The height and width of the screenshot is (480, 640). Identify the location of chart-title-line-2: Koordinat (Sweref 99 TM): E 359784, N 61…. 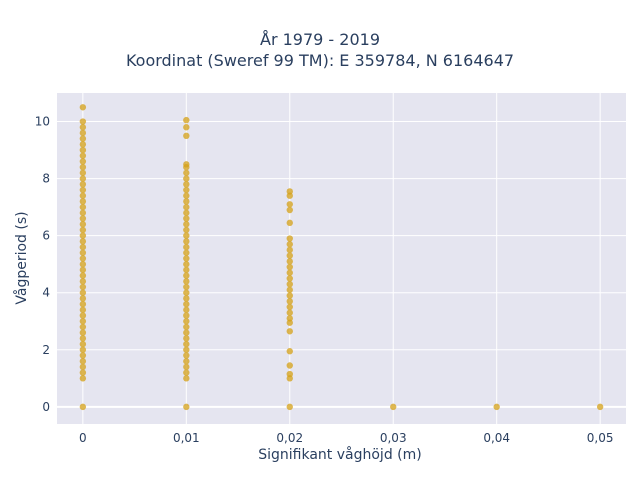
(320, 60).